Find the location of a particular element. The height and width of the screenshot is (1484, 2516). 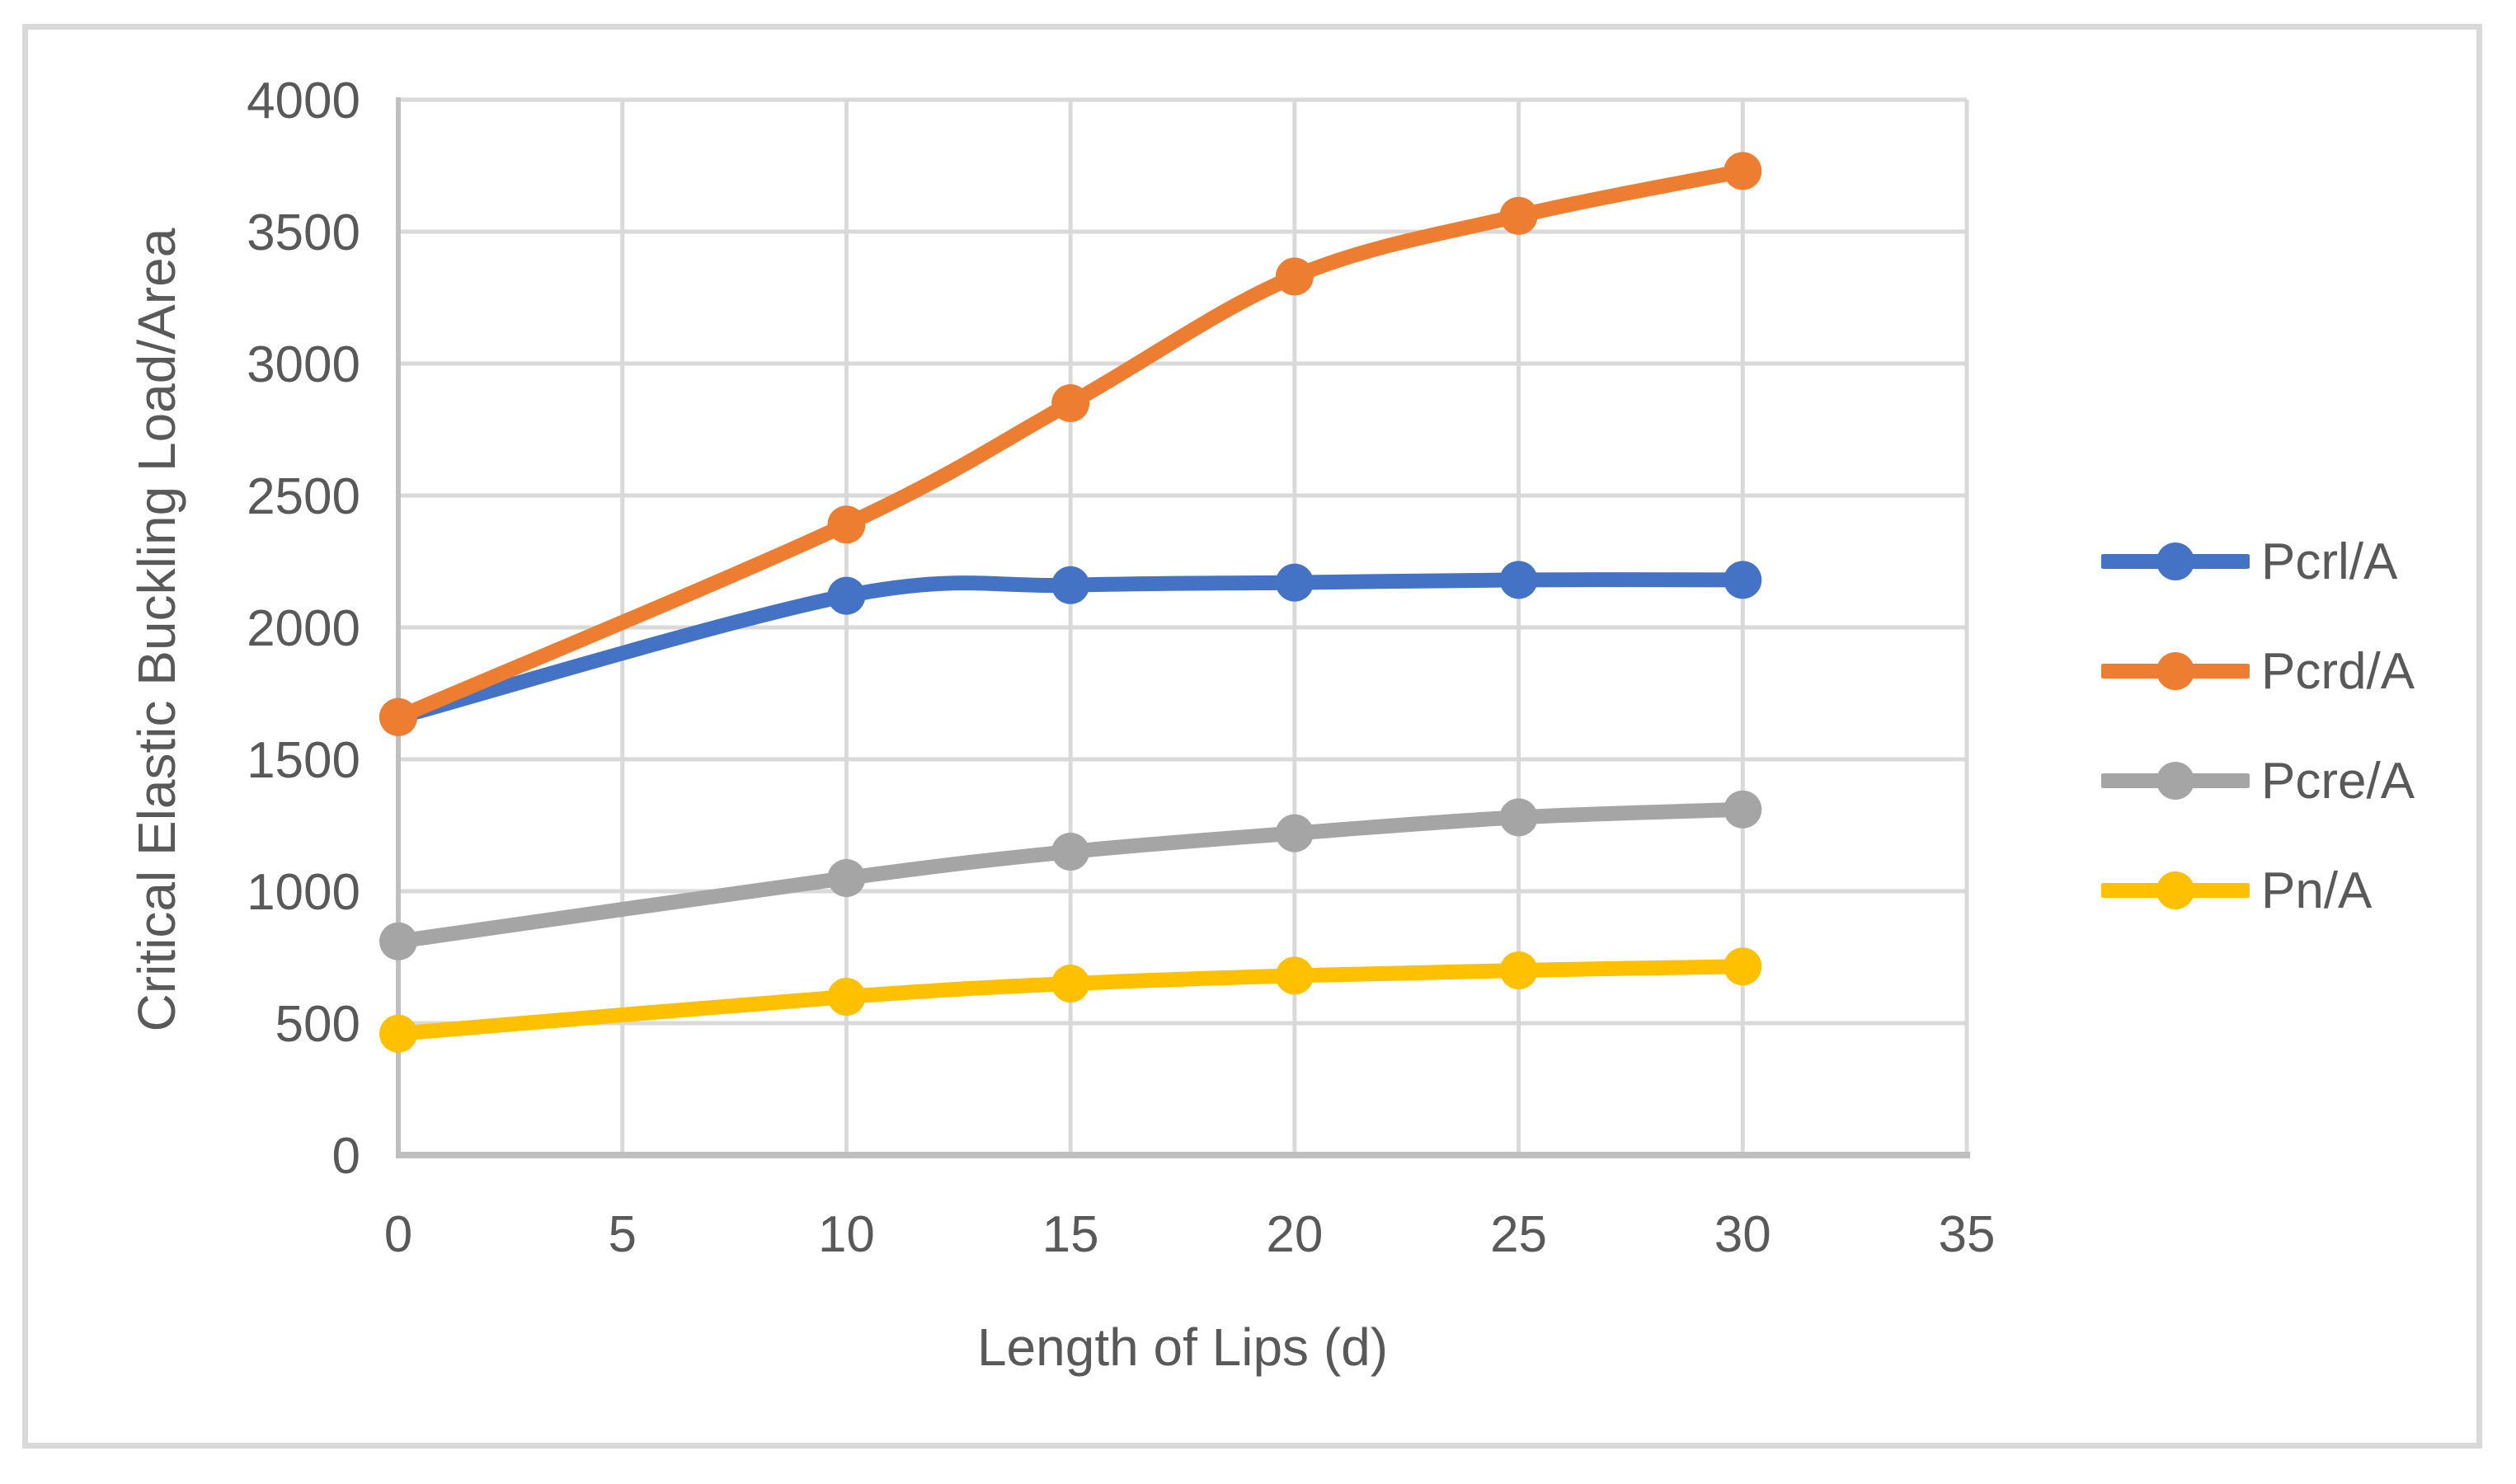

y-axis-tick-label: 4000 is located at coordinates (303, 101).